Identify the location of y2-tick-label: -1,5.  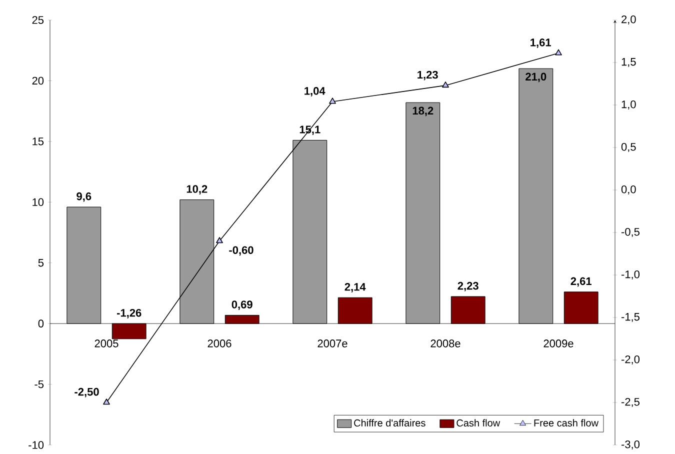
(630, 317).